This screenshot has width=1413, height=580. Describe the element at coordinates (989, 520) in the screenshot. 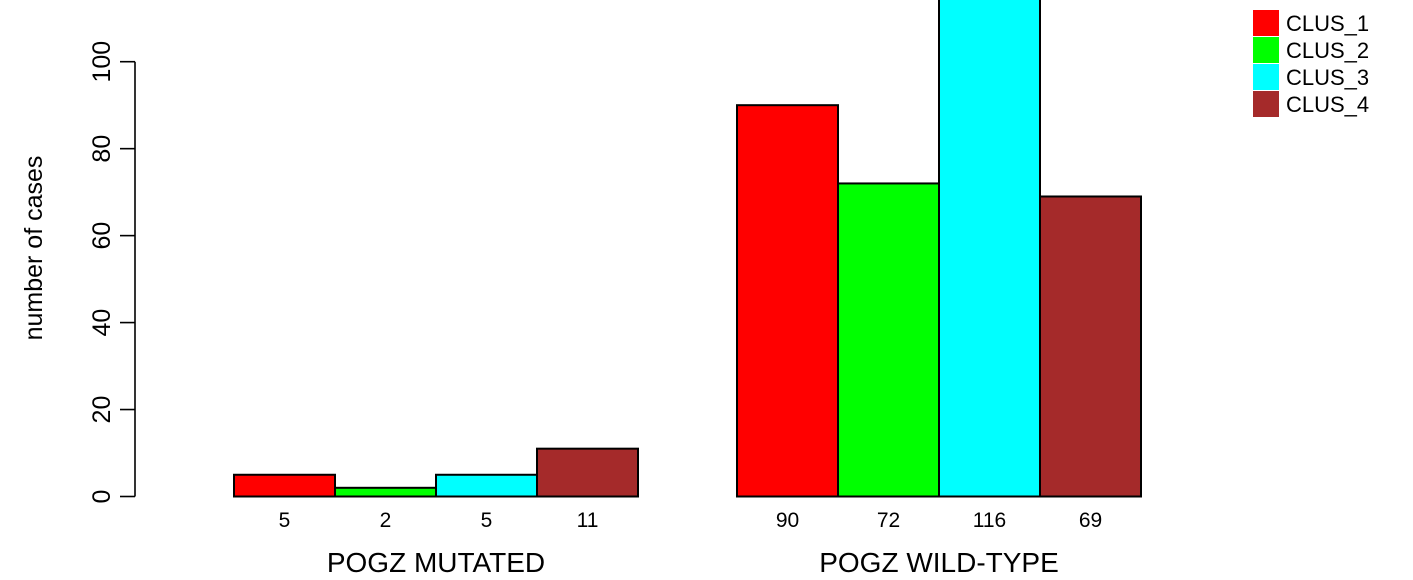

I see `bar-value-label: 116` at that location.